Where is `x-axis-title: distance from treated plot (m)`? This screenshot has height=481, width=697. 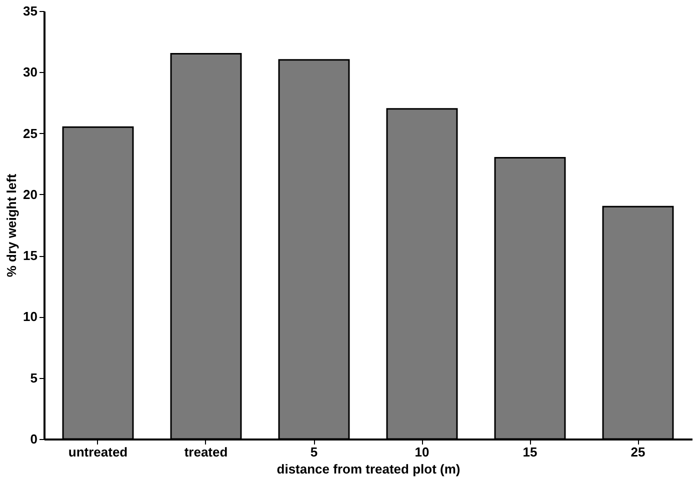
x-axis-title: distance from treated plot (m) is located at coordinates (368, 469).